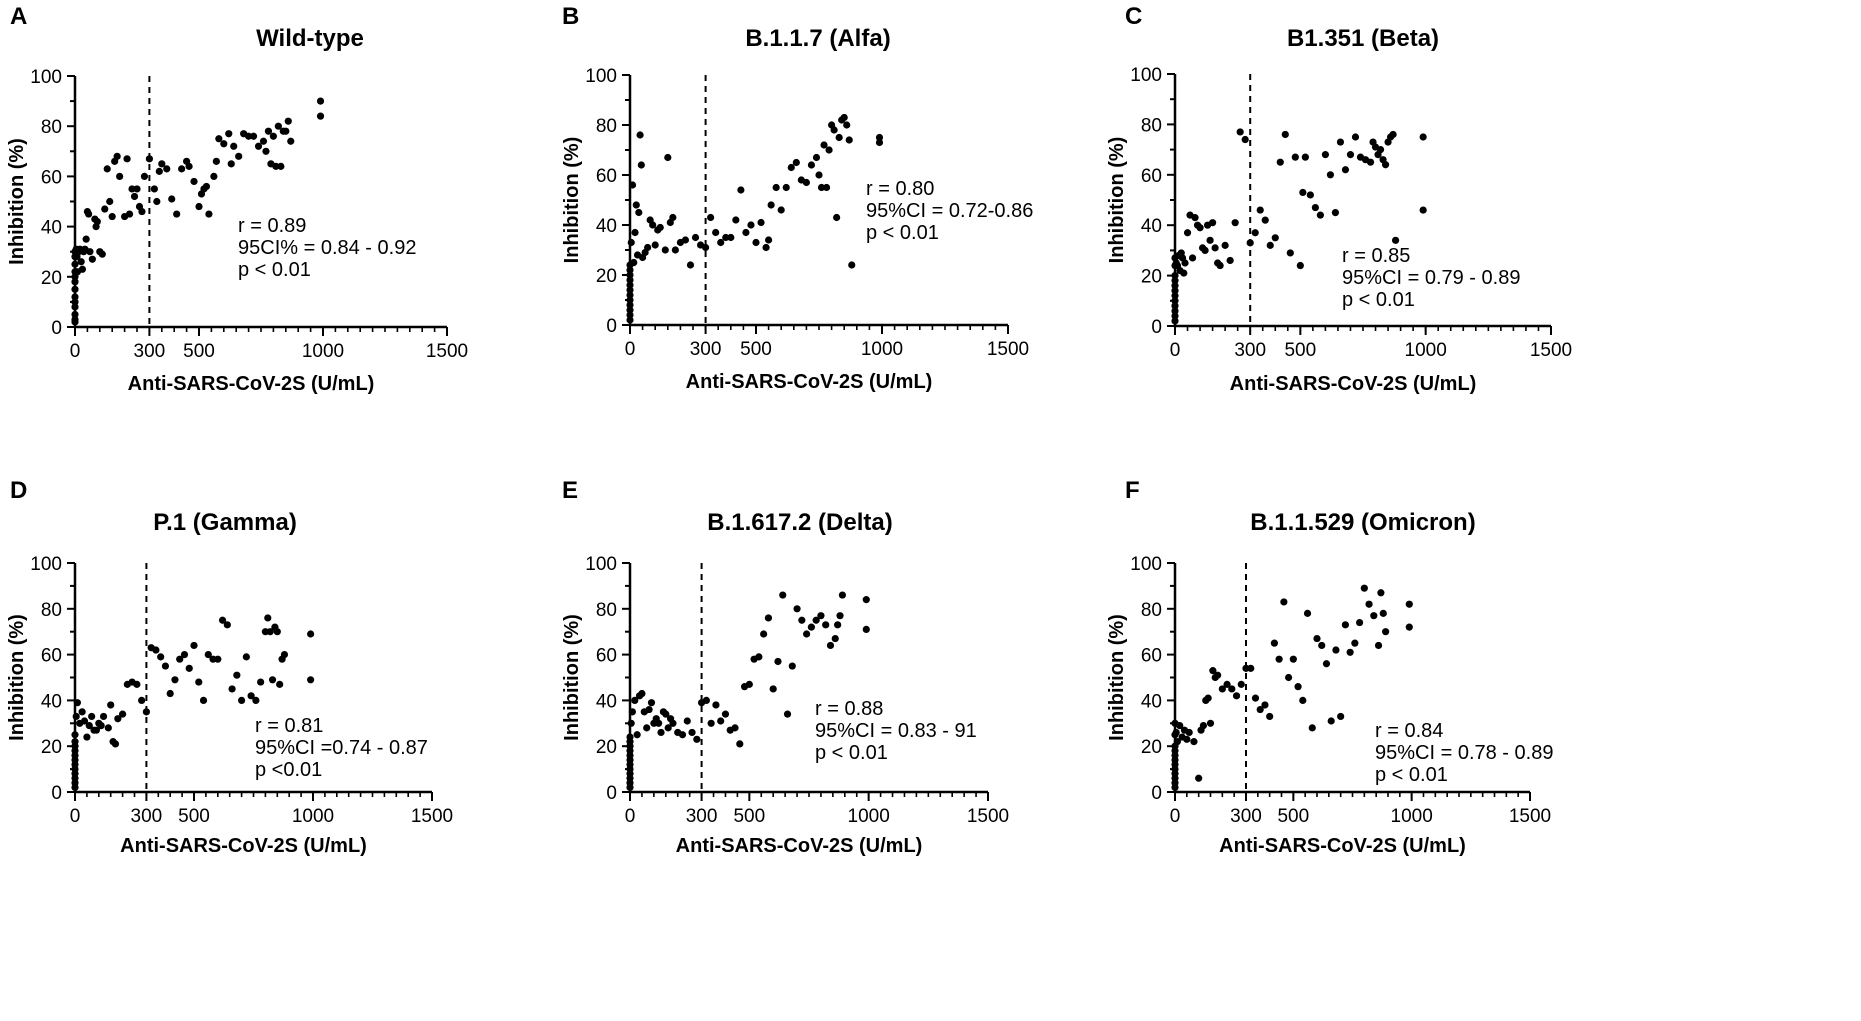 Image resolution: width=1861 pixels, height=1021 pixels. What do you see at coordinates (1132, 490) in the screenshot?
I see `panel-letter: F` at bounding box center [1132, 490].